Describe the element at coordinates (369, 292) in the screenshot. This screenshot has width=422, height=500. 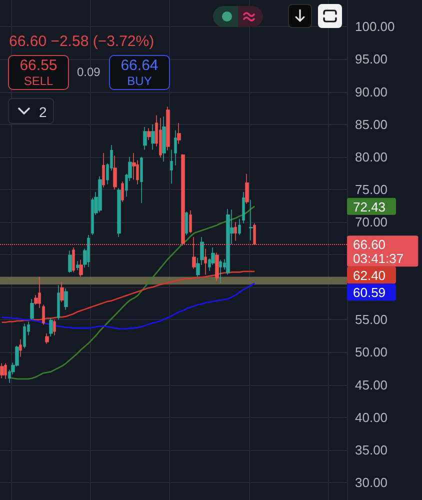
I see `text: 60.59` at that location.